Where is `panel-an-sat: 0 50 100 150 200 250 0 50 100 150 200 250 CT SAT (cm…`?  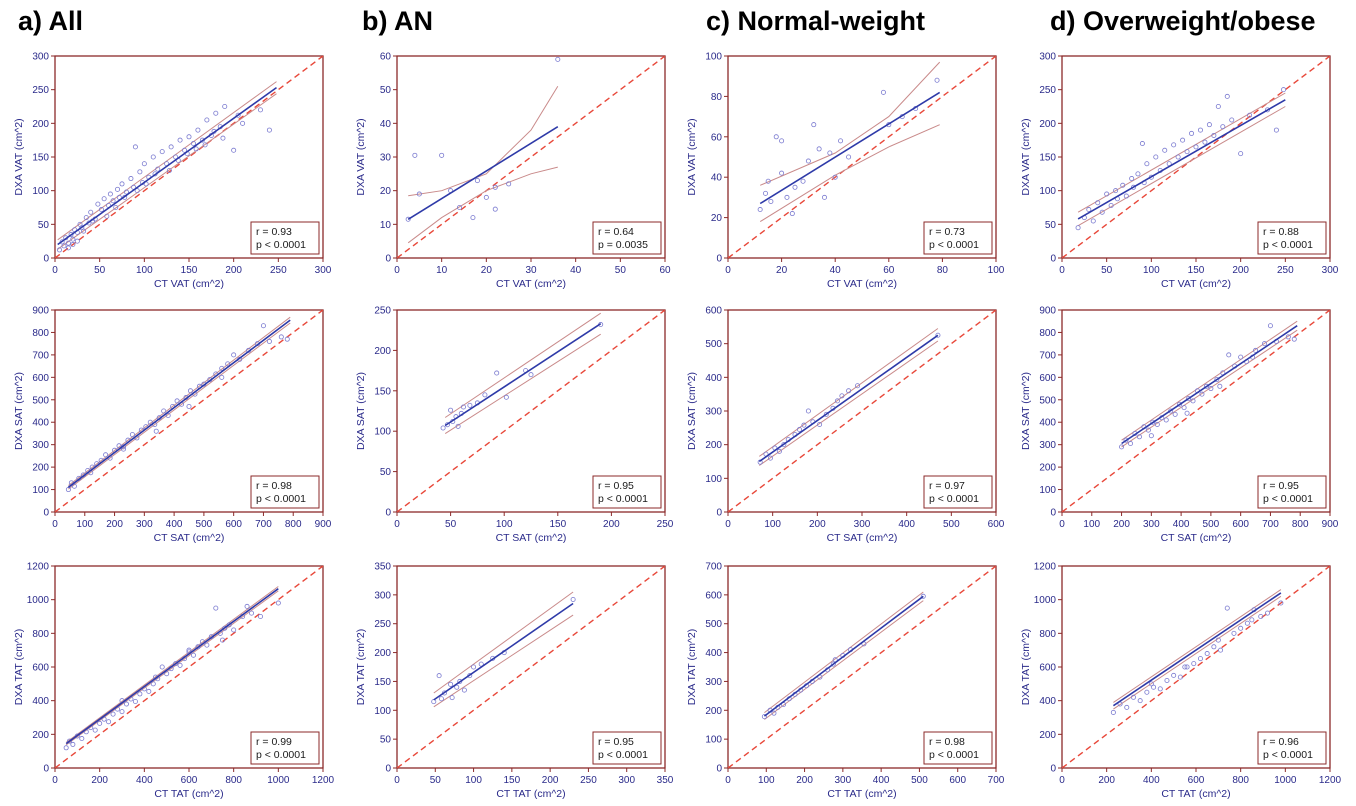 panel-an-sat: 0 50 100 150 200 250 0 50 100 150 200 250 CT SAT (cm… is located at coordinates (514, 425).